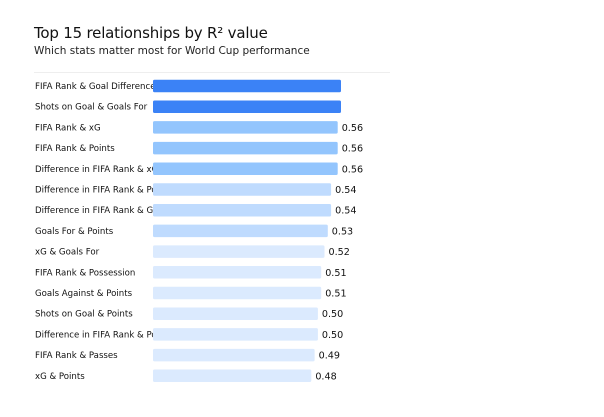  What do you see at coordinates (75, 149) in the screenshot?
I see `category-label: FIFA Rank & Points` at bounding box center [75, 149].